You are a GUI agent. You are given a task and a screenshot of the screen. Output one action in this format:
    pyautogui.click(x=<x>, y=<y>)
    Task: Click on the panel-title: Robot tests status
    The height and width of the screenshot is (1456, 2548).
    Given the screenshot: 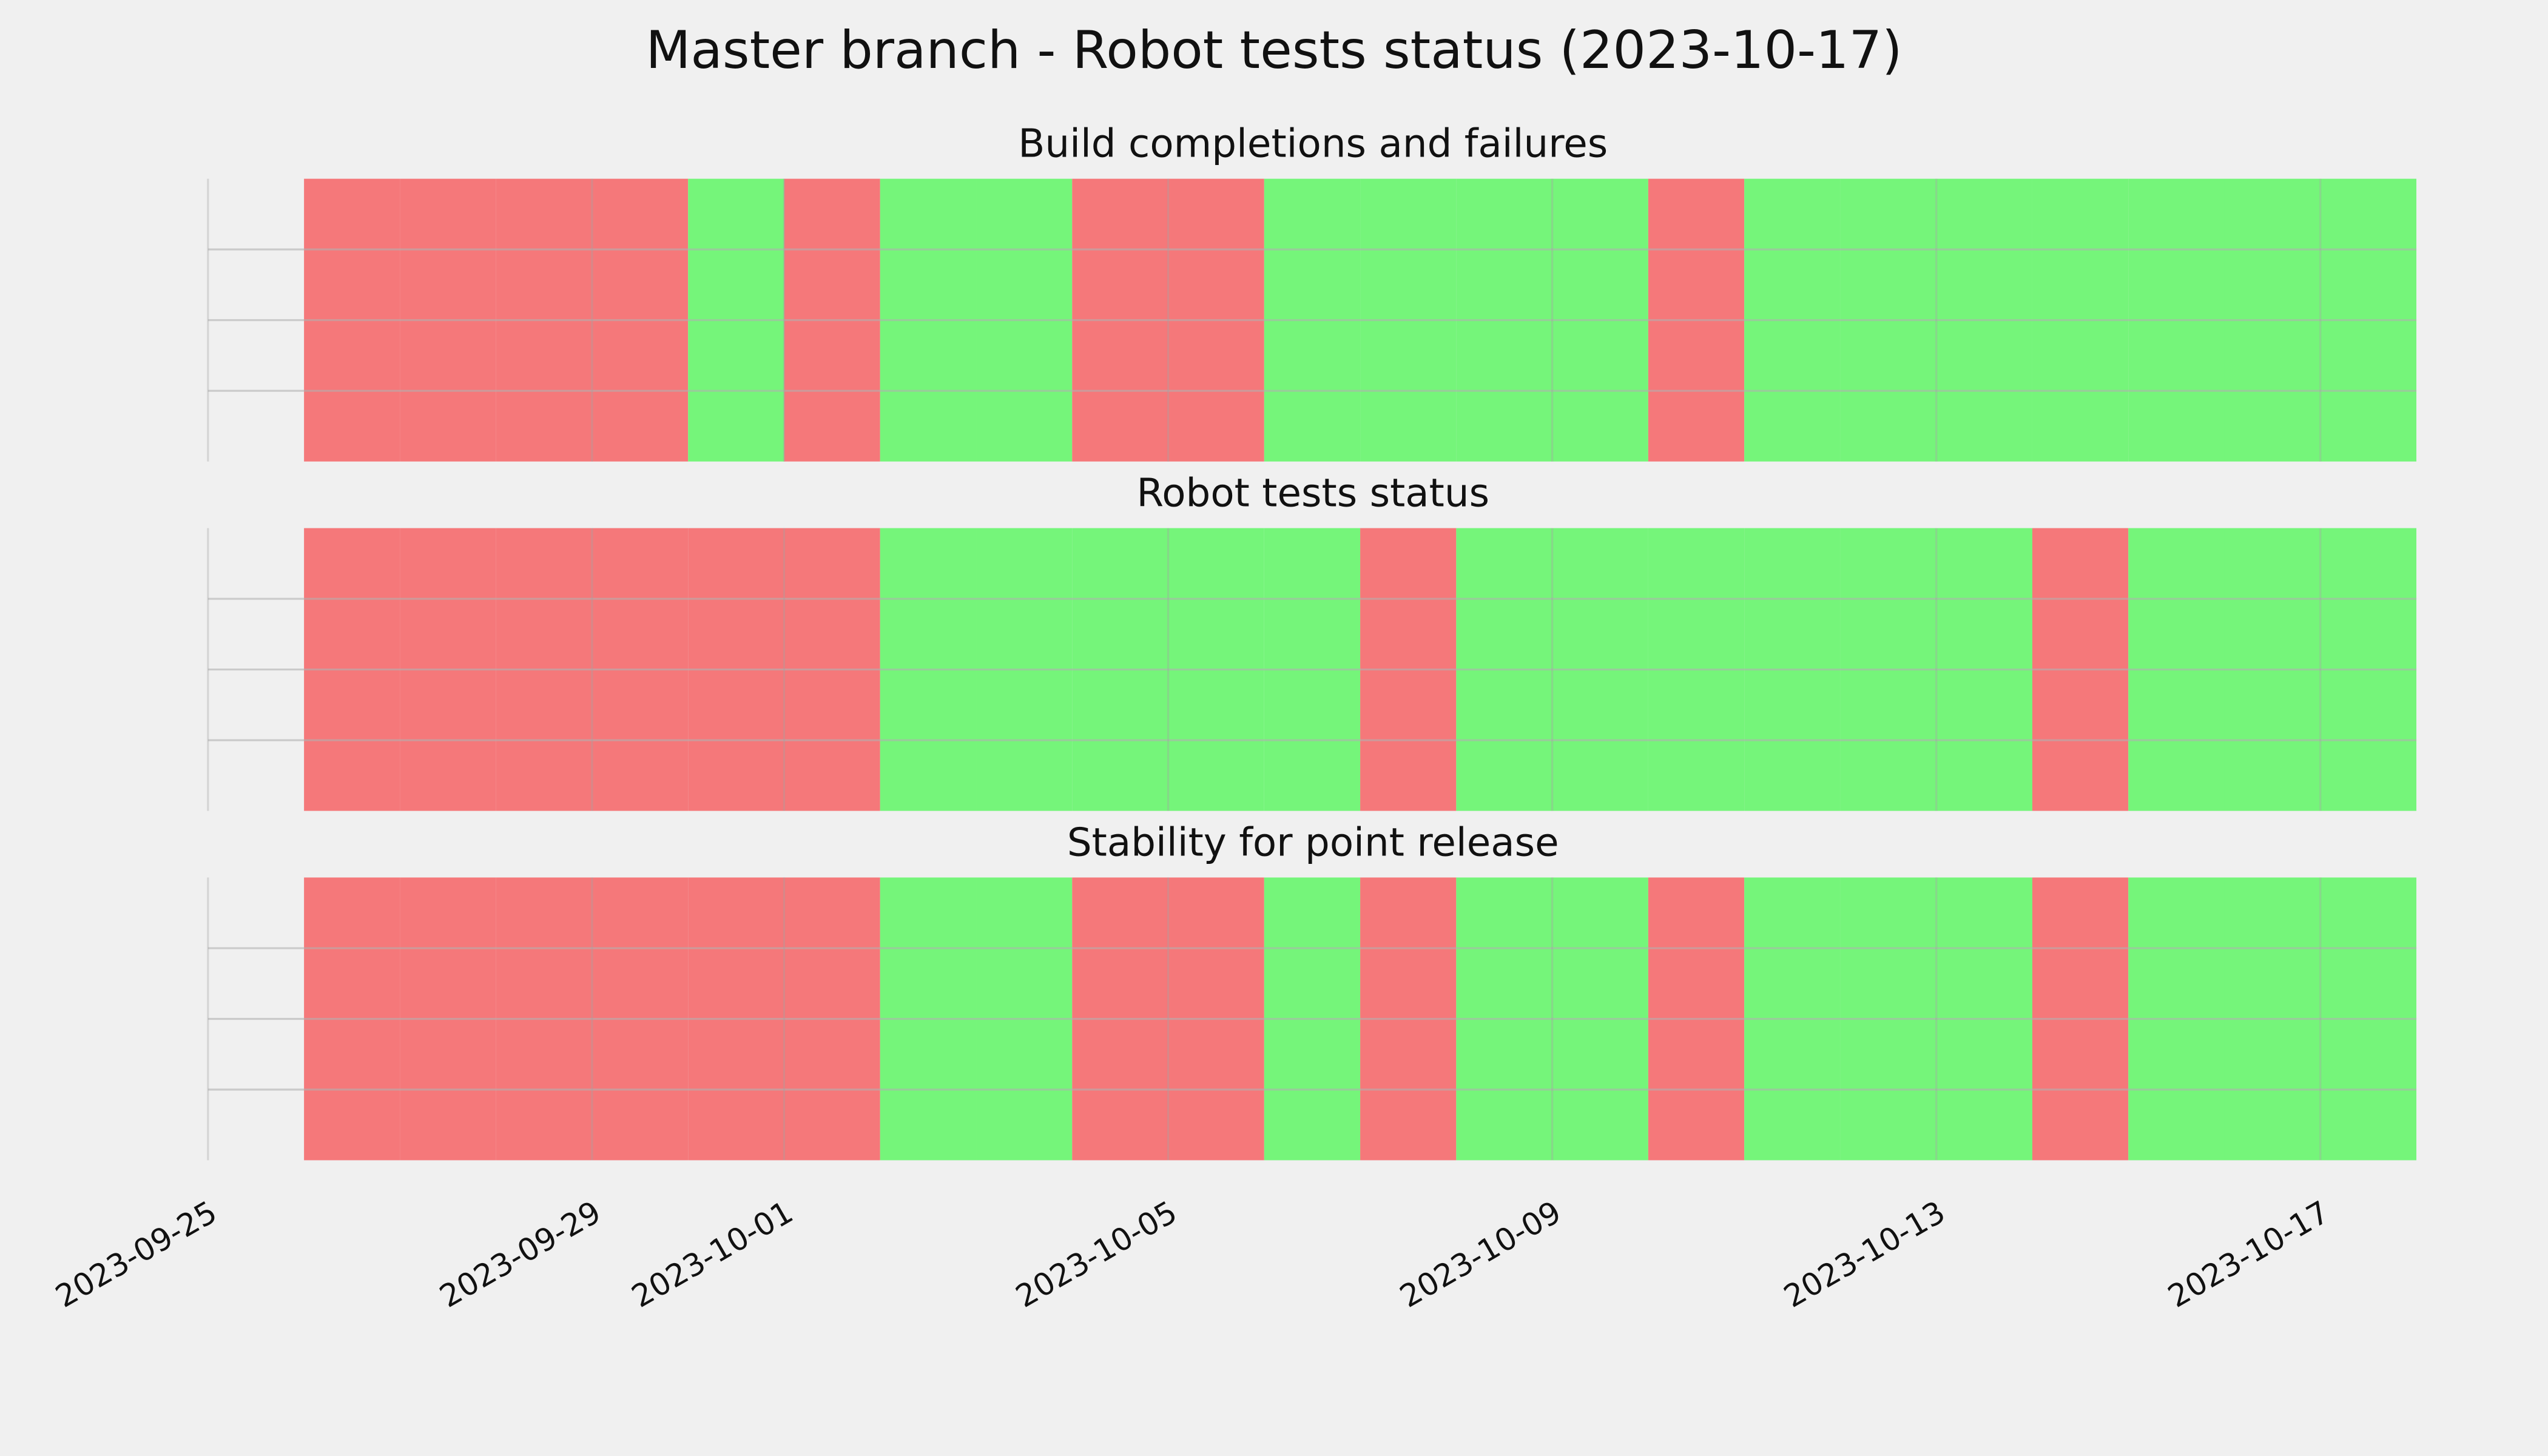 What is the action you would take?
    pyautogui.click(x=1312, y=493)
    